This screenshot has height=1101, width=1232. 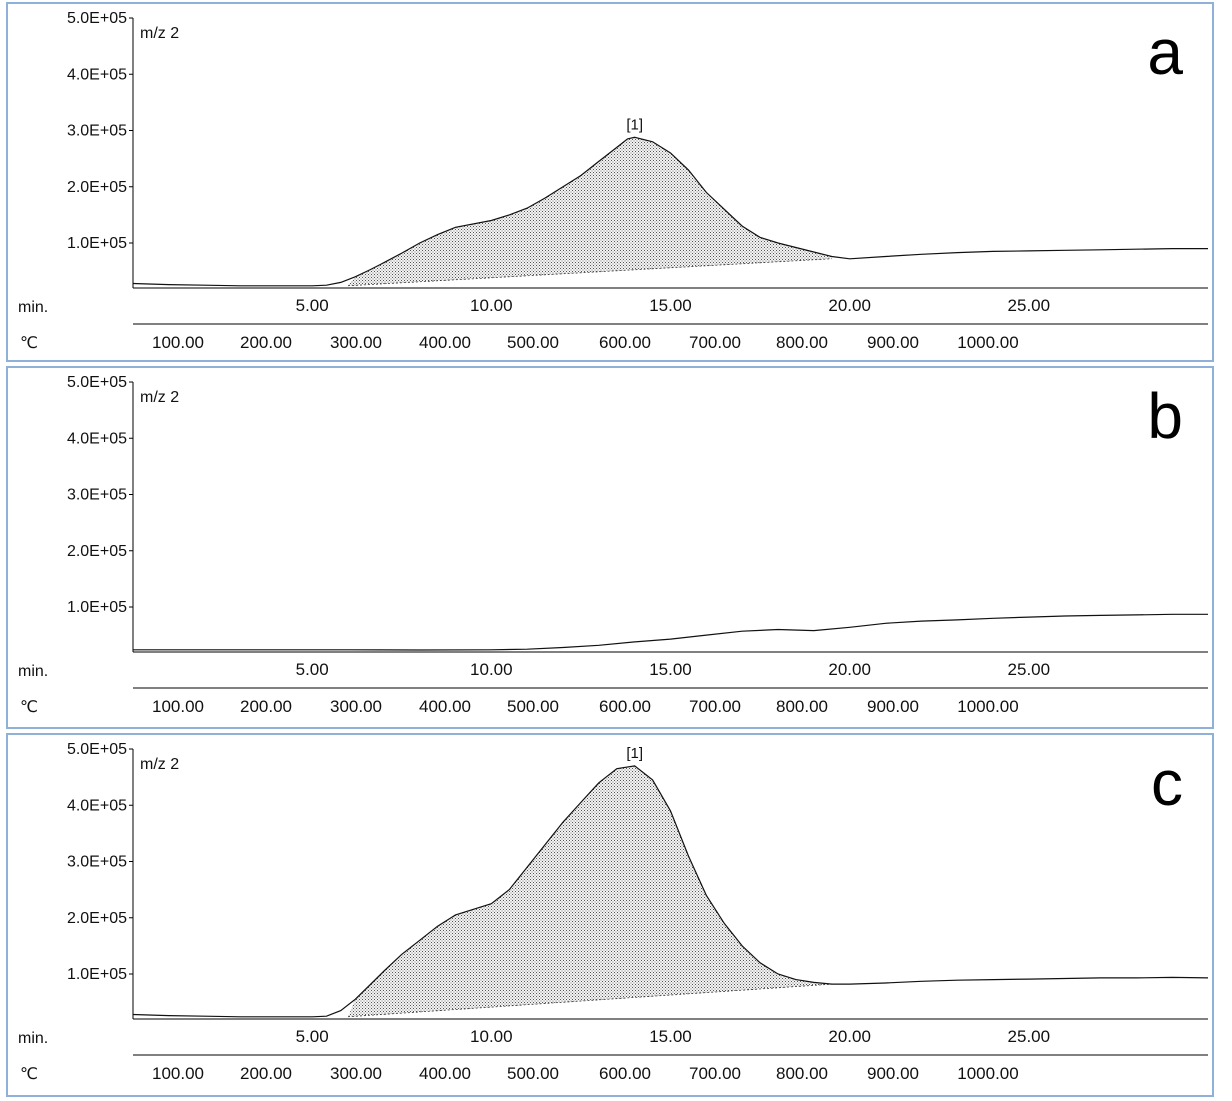 I want to click on panel-label: b, so click(x=1165, y=416).